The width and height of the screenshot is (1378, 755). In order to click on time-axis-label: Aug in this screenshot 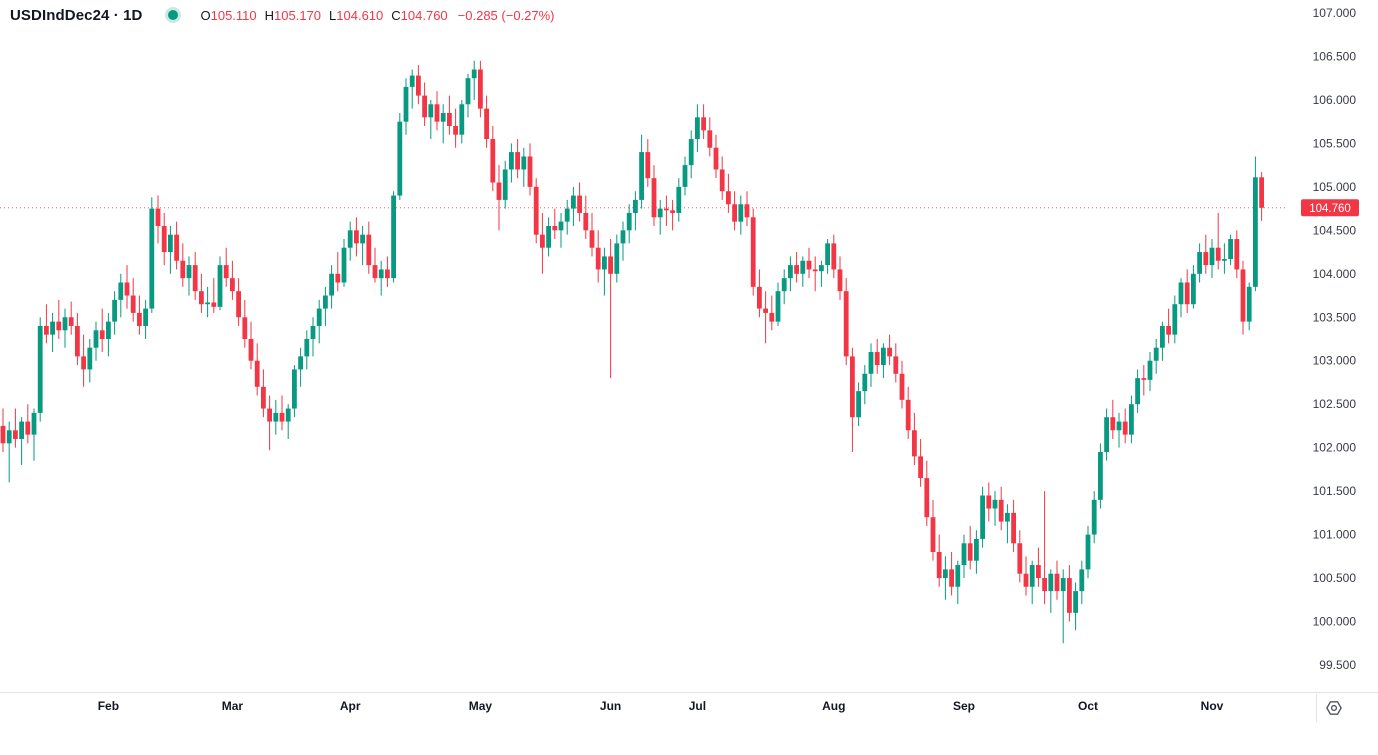, I will do `click(833, 706)`.